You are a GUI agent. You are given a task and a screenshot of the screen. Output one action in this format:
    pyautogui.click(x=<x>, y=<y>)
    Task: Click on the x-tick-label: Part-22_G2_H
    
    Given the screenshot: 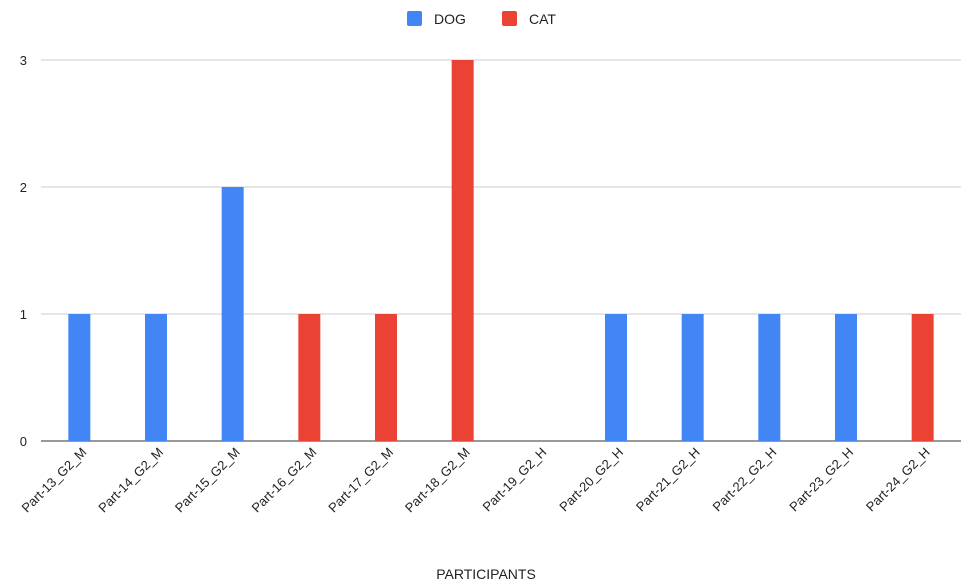 What is the action you would take?
    pyautogui.click(x=745, y=480)
    